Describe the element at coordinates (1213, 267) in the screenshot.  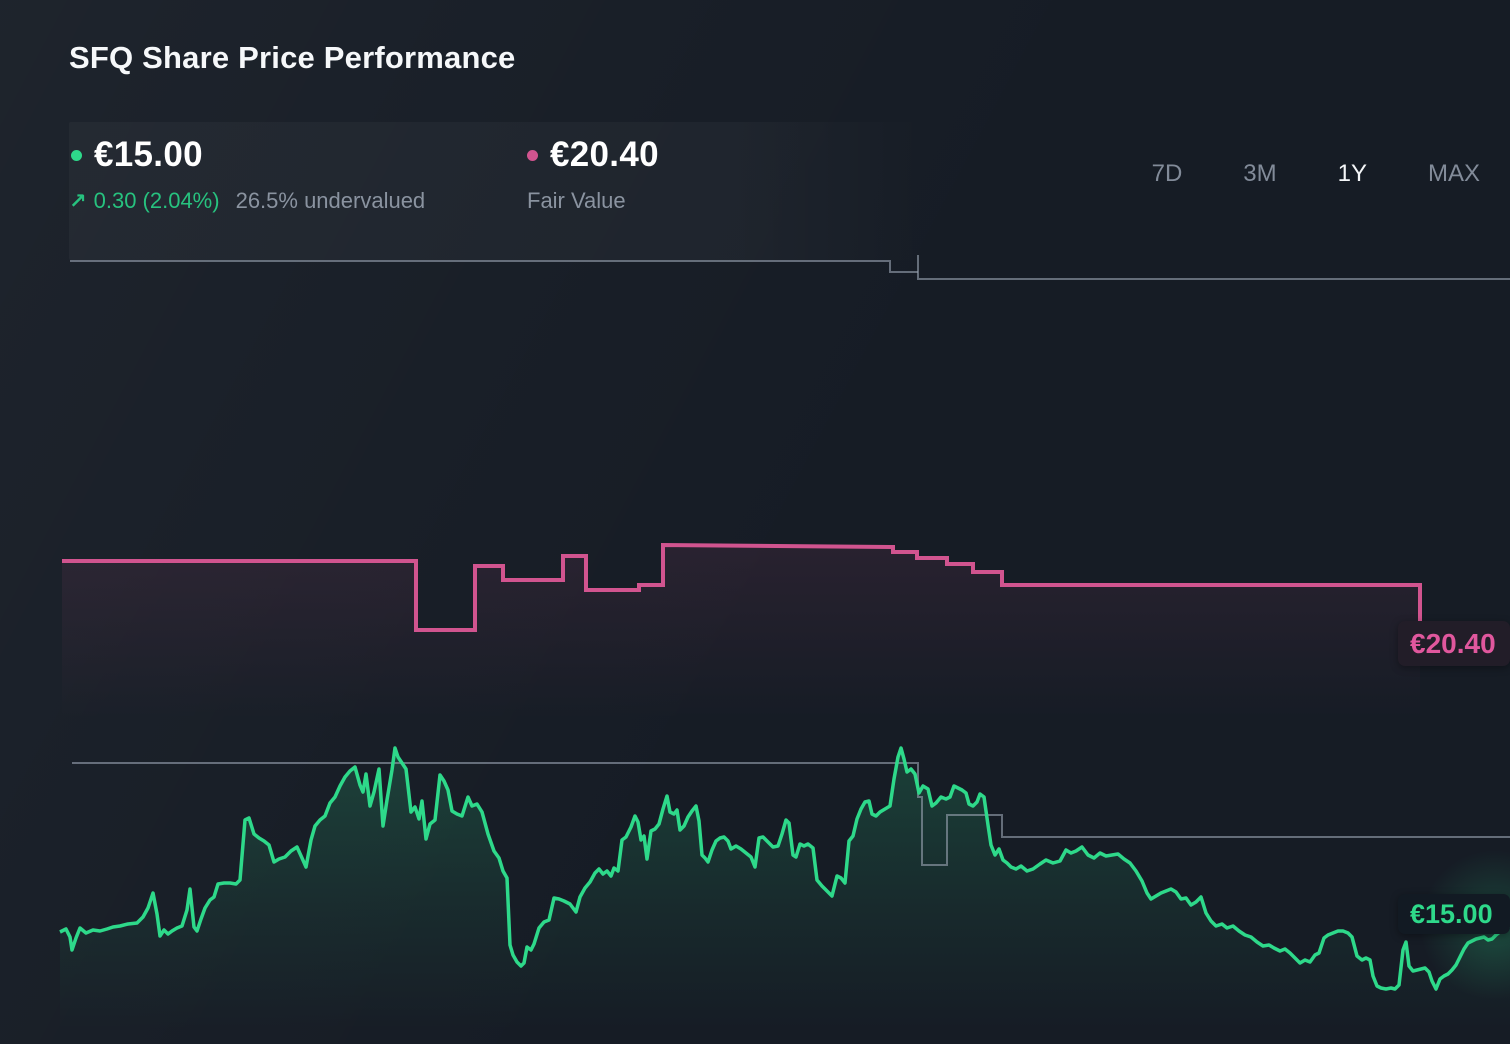
I see `reference-line-upper-right` at that location.